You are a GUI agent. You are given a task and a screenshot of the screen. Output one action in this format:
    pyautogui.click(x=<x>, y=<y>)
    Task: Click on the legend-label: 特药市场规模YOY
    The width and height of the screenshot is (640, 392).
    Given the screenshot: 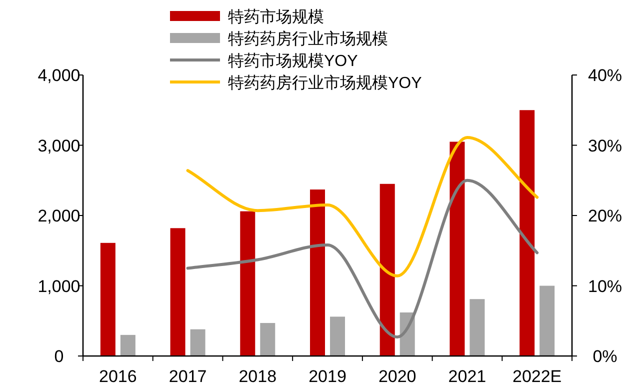 What is the action you would take?
    pyautogui.click(x=293, y=61)
    